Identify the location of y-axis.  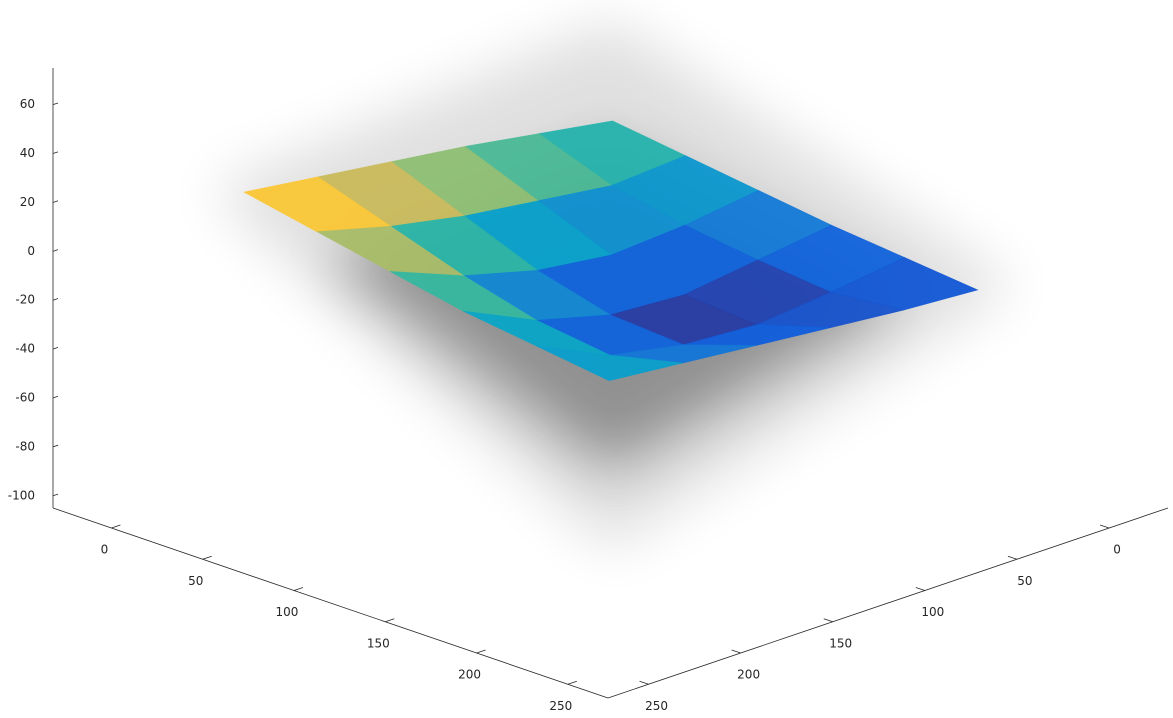
(888, 603).